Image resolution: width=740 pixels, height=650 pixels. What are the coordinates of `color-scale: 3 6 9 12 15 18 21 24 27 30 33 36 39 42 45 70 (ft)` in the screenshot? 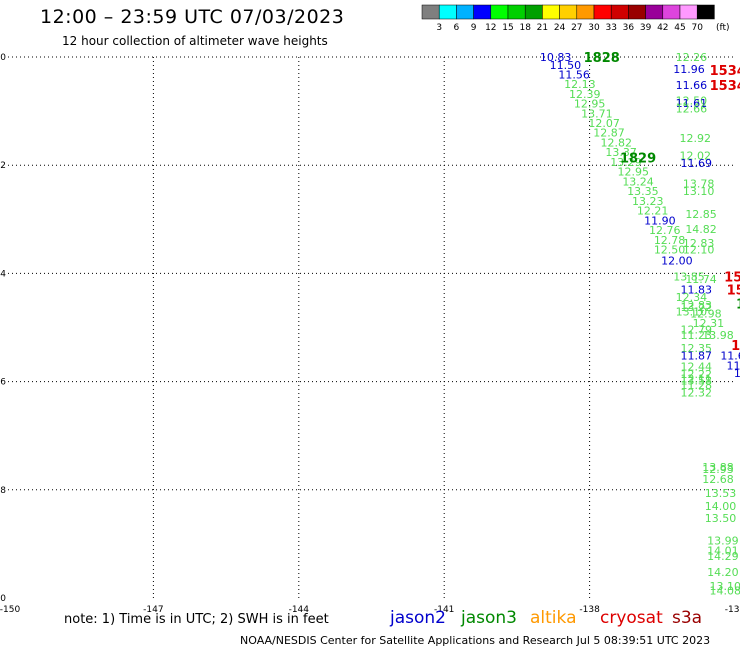 It's located at (575, 18).